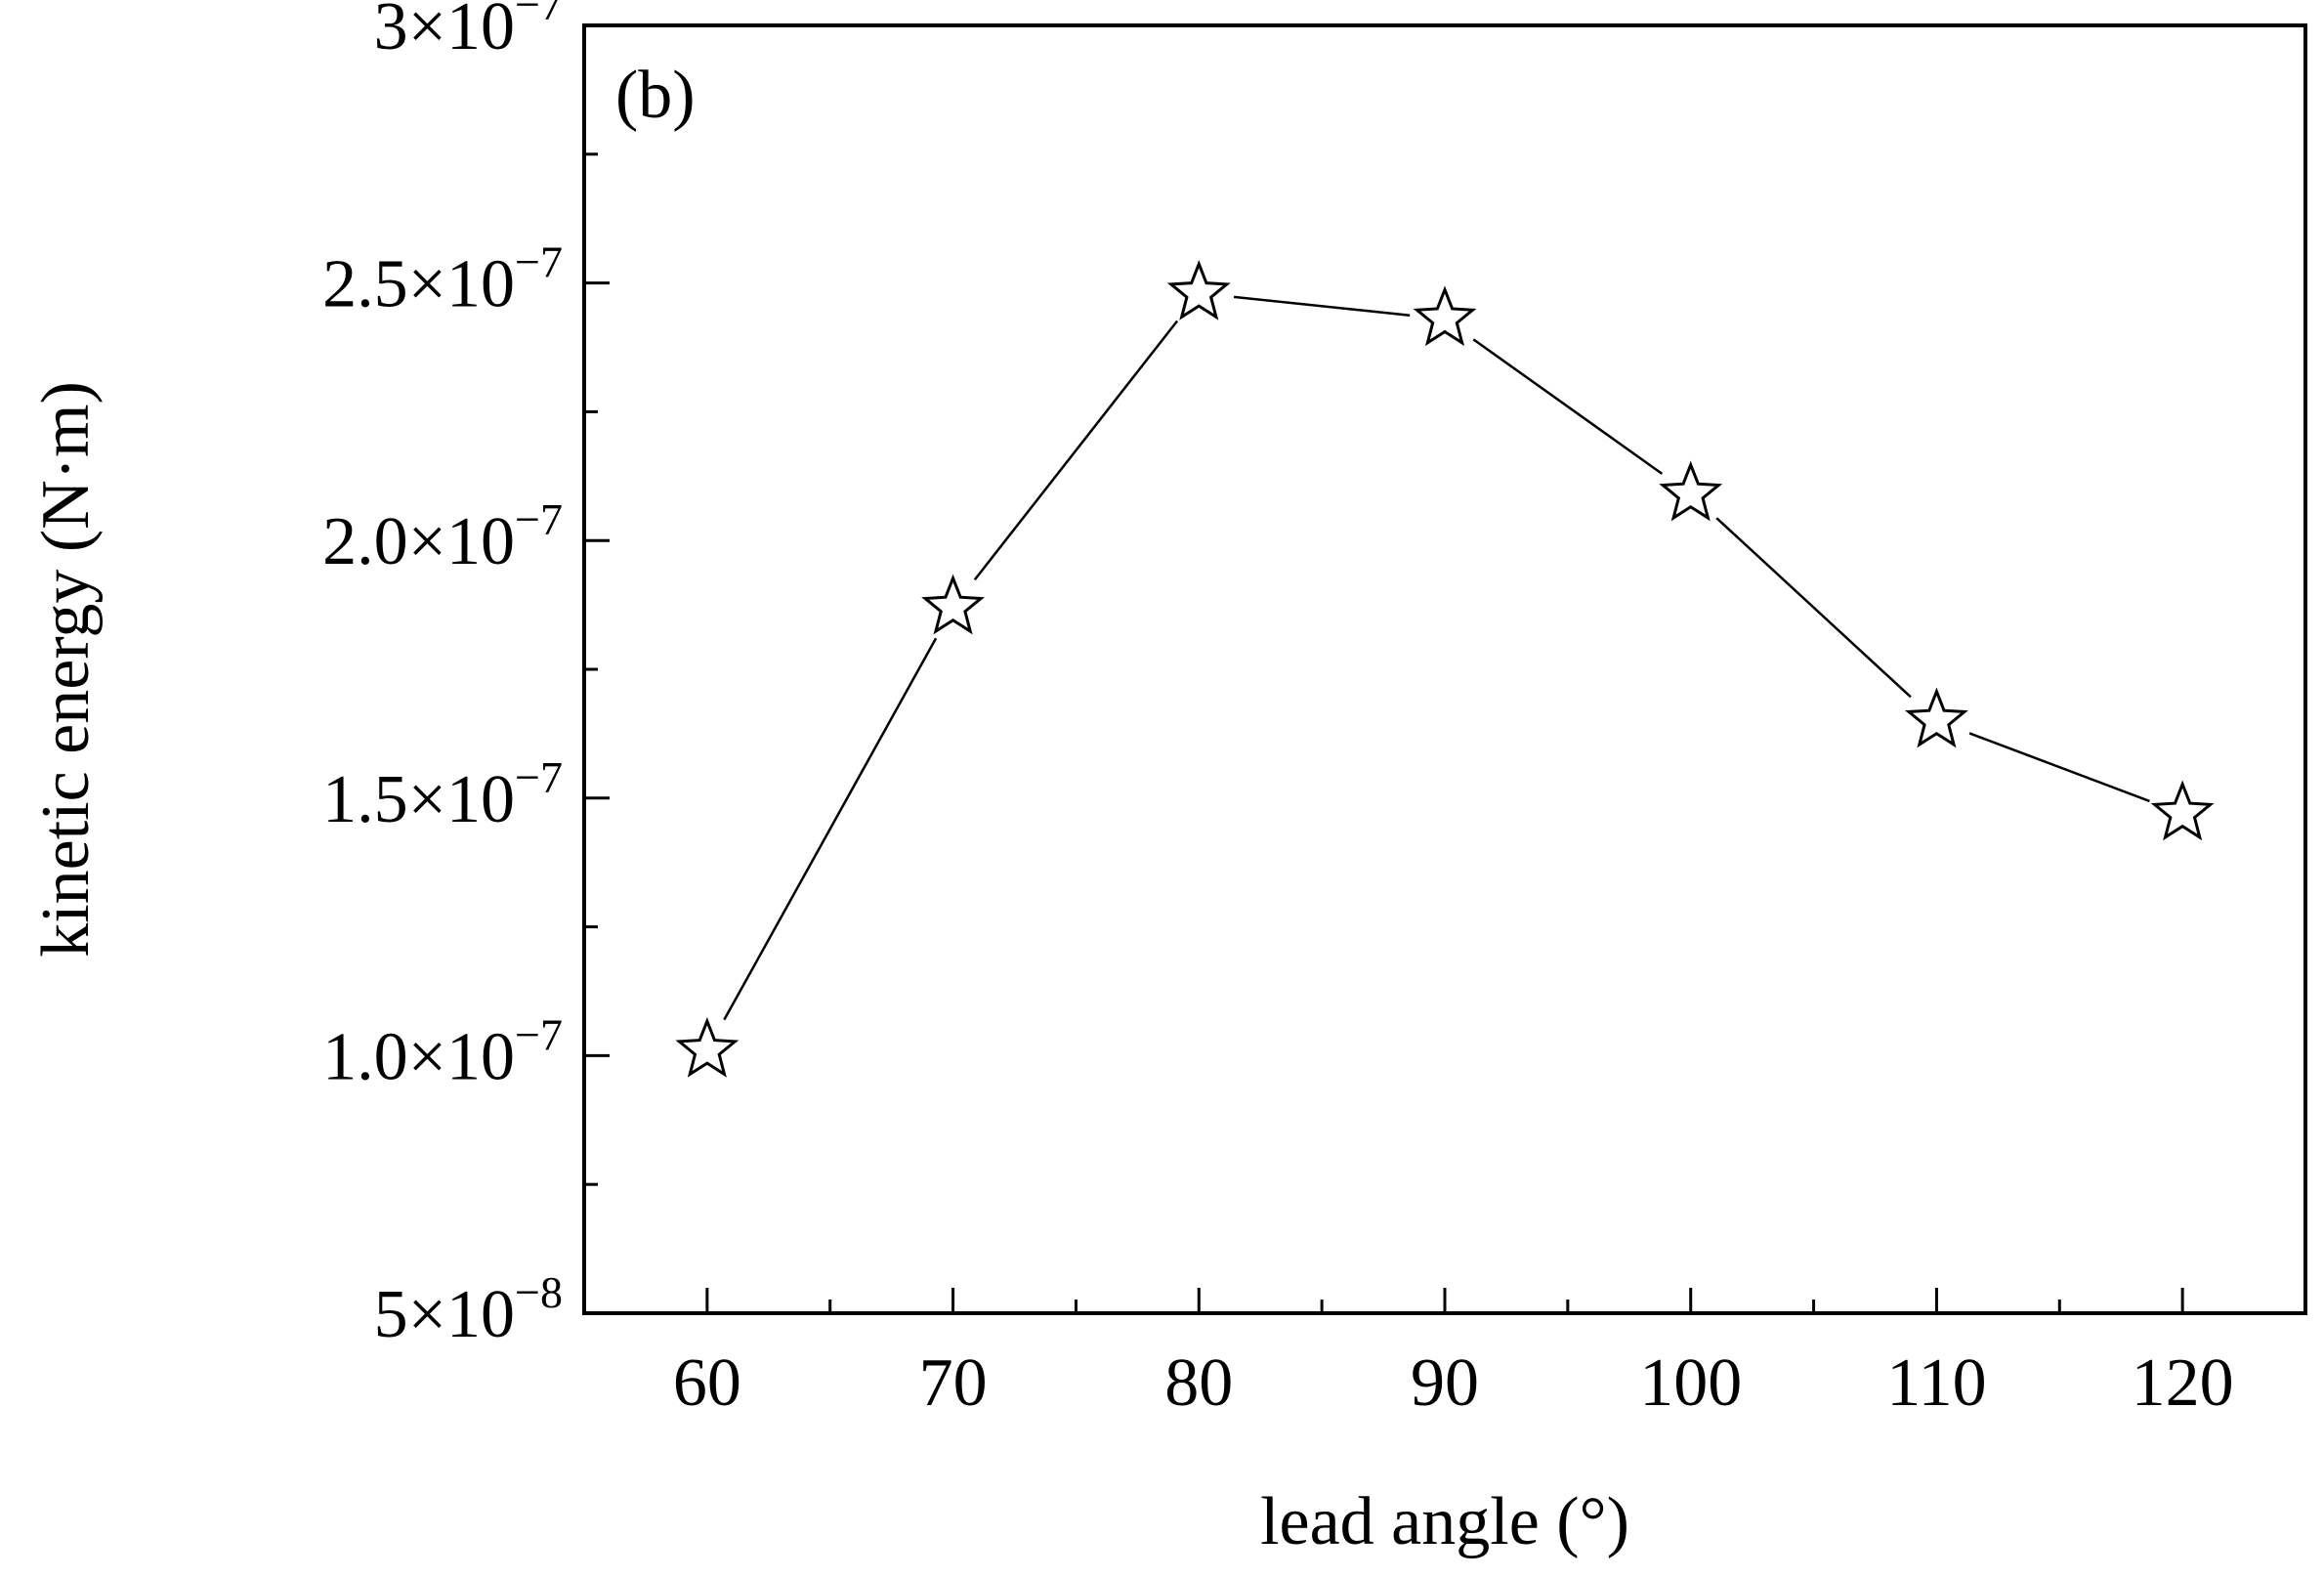 The width and height of the screenshot is (2324, 1578). What do you see at coordinates (1444, 1522) in the screenshot?
I see `x-axis-title: lead angle (°)` at bounding box center [1444, 1522].